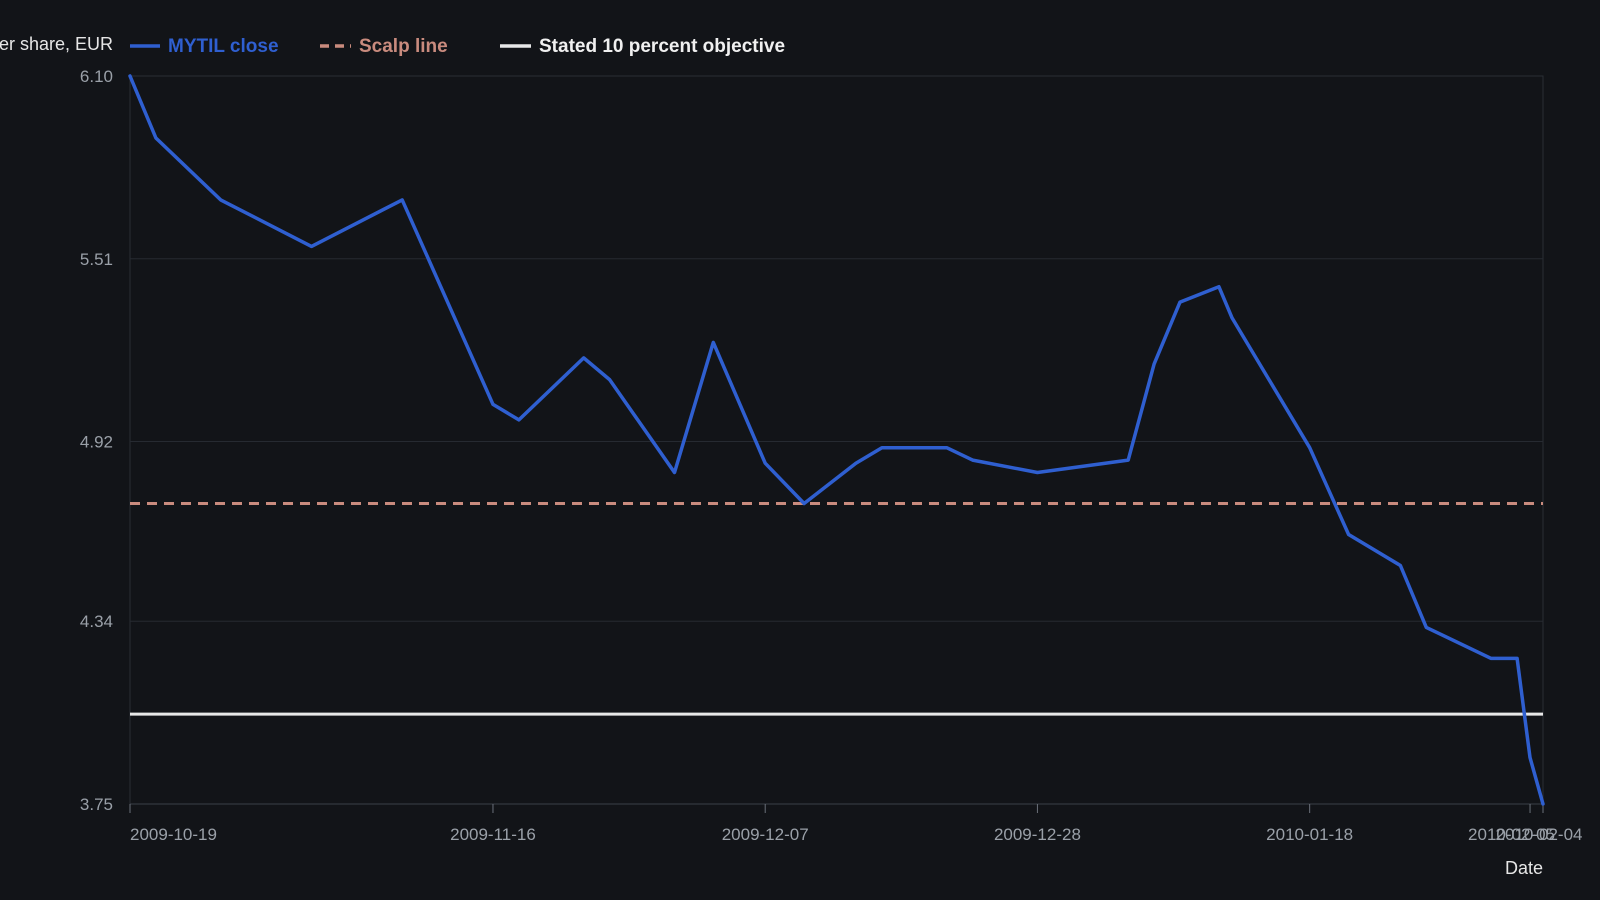 Image resolution: width=1600 pixels, height=900 pixels. I want to click on x-tick-label: 2009-11-16, so click(493, 834).